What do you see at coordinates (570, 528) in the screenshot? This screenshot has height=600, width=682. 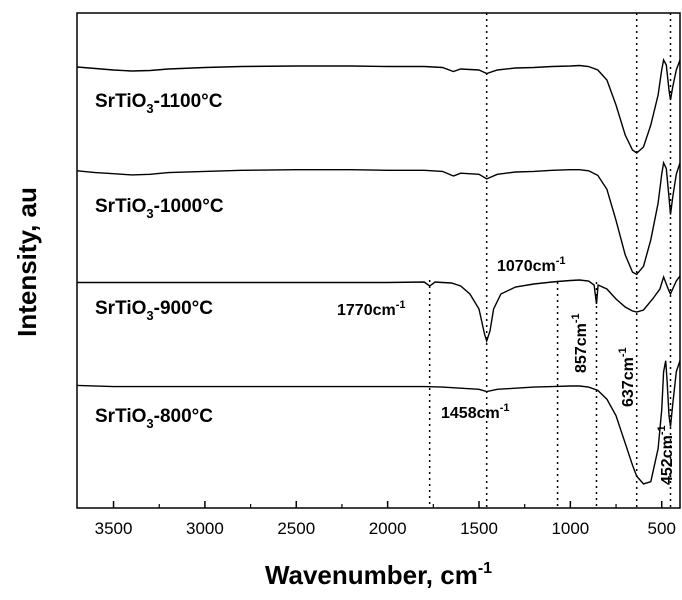 I see `x-tick-label: 1000` at bounding box center [570, 528].